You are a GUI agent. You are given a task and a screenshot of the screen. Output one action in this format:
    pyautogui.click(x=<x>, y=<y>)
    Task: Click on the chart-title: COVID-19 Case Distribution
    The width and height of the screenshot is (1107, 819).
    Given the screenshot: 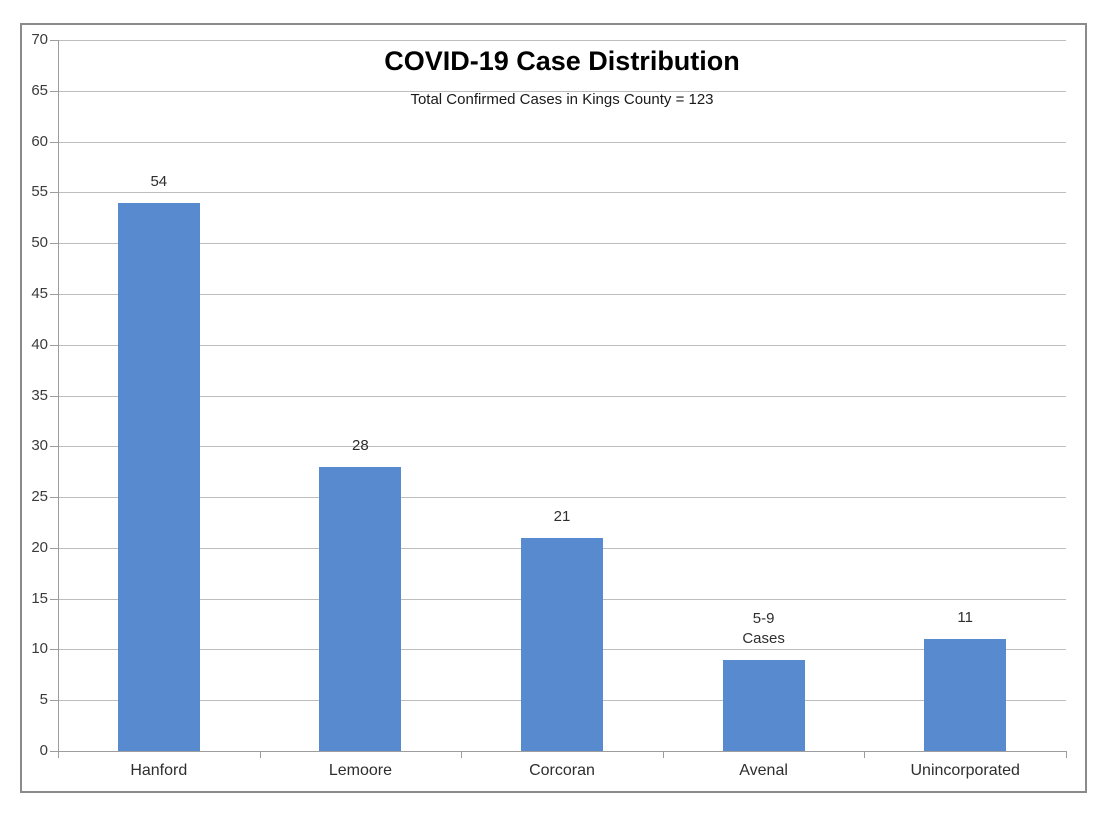 What is the action you would take?
    pyautogui.click(x=562, y=61)
    